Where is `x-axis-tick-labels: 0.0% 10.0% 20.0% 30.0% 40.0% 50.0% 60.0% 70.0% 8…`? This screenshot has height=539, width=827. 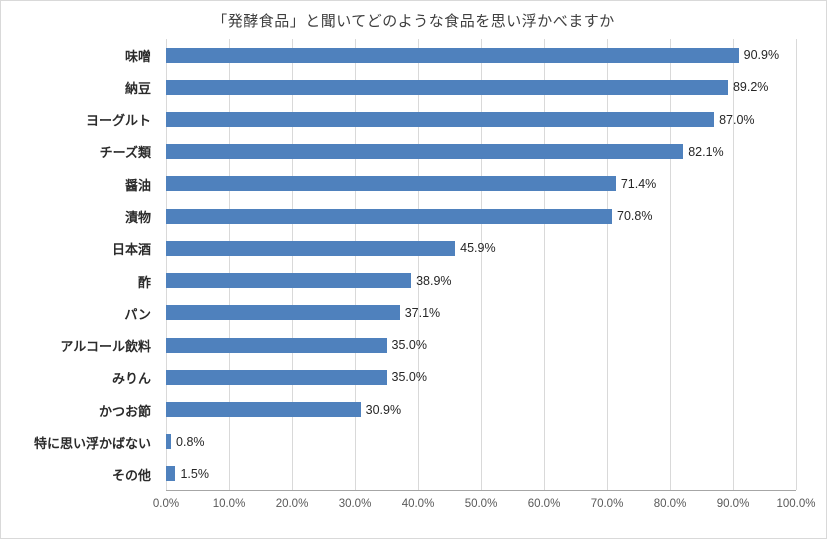
x-axis-tick-labels: 0.0% 10.0% 20.0% 30.0% 40.0% 50.0% 60.0% 70.0% 8… is located at coordinates (484, 506).